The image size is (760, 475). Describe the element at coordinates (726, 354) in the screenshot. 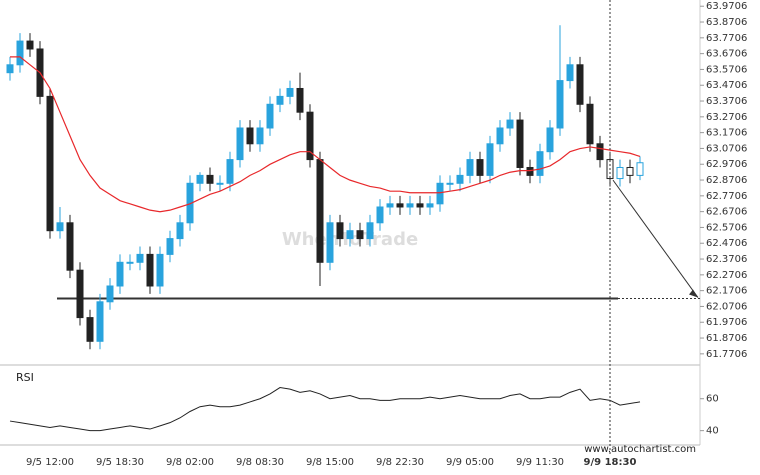

I see `y-tick-label: 61.7706` at that location.